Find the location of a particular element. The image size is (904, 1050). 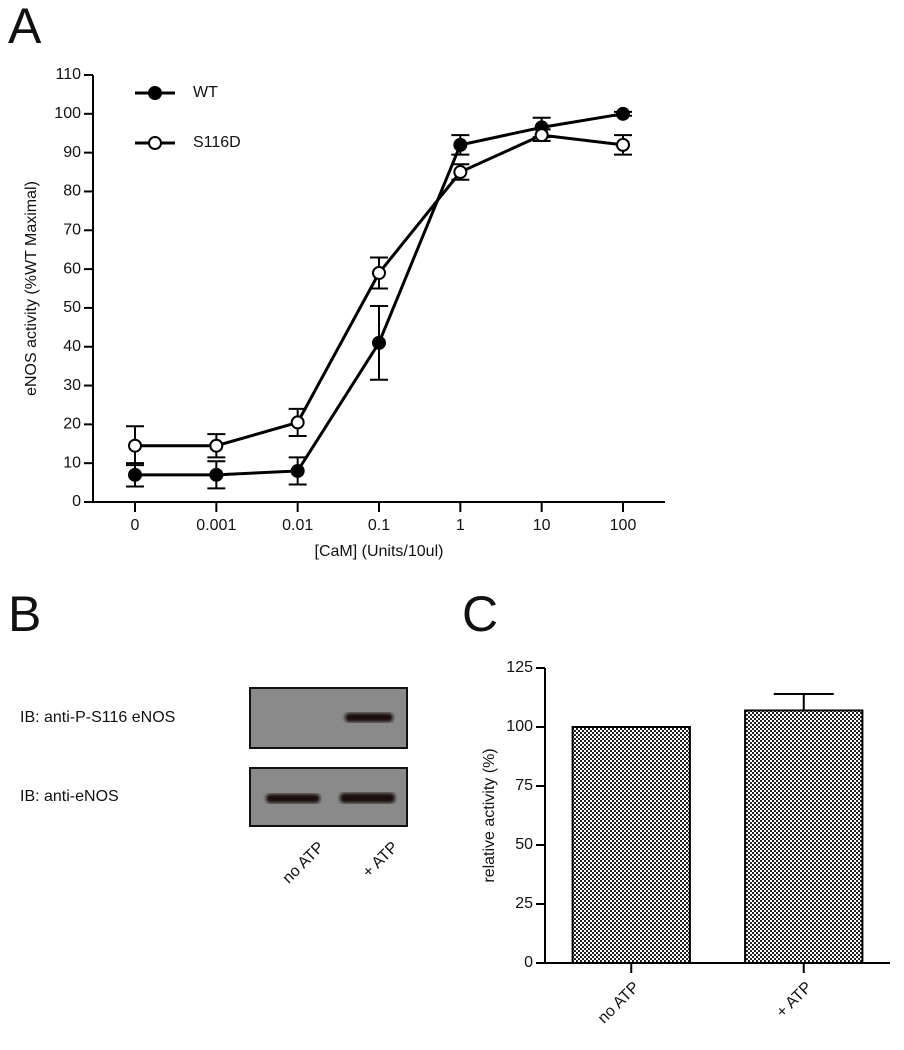

y-tick-label: 110 is located at coordinates (68, 74).